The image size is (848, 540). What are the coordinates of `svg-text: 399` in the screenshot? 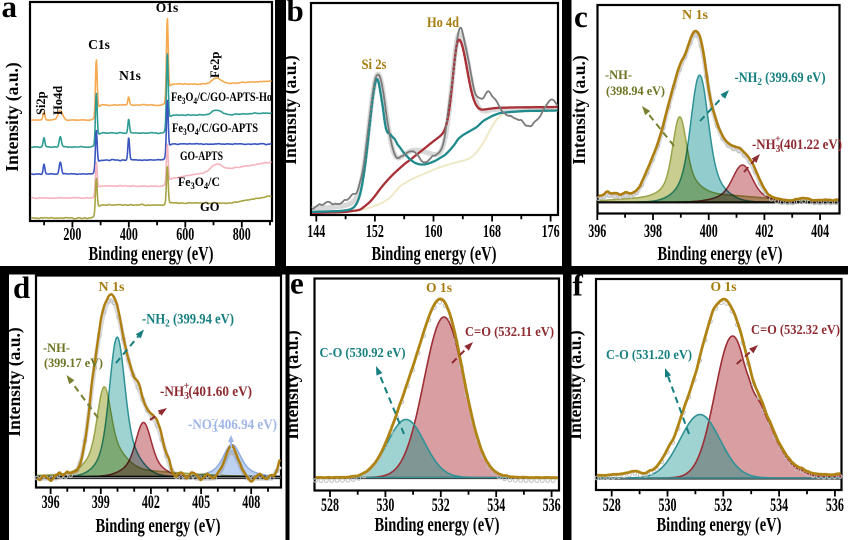 It's located at (101, 502).